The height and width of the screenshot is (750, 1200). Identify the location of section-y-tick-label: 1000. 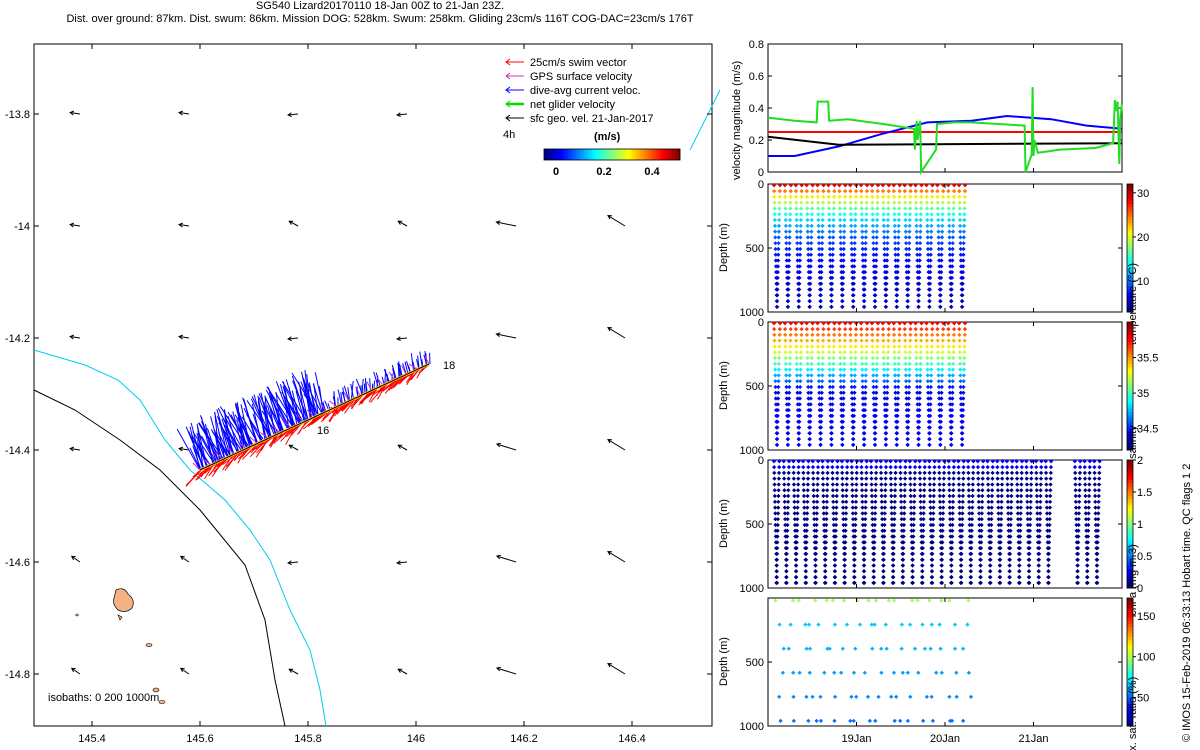
(752, 313).